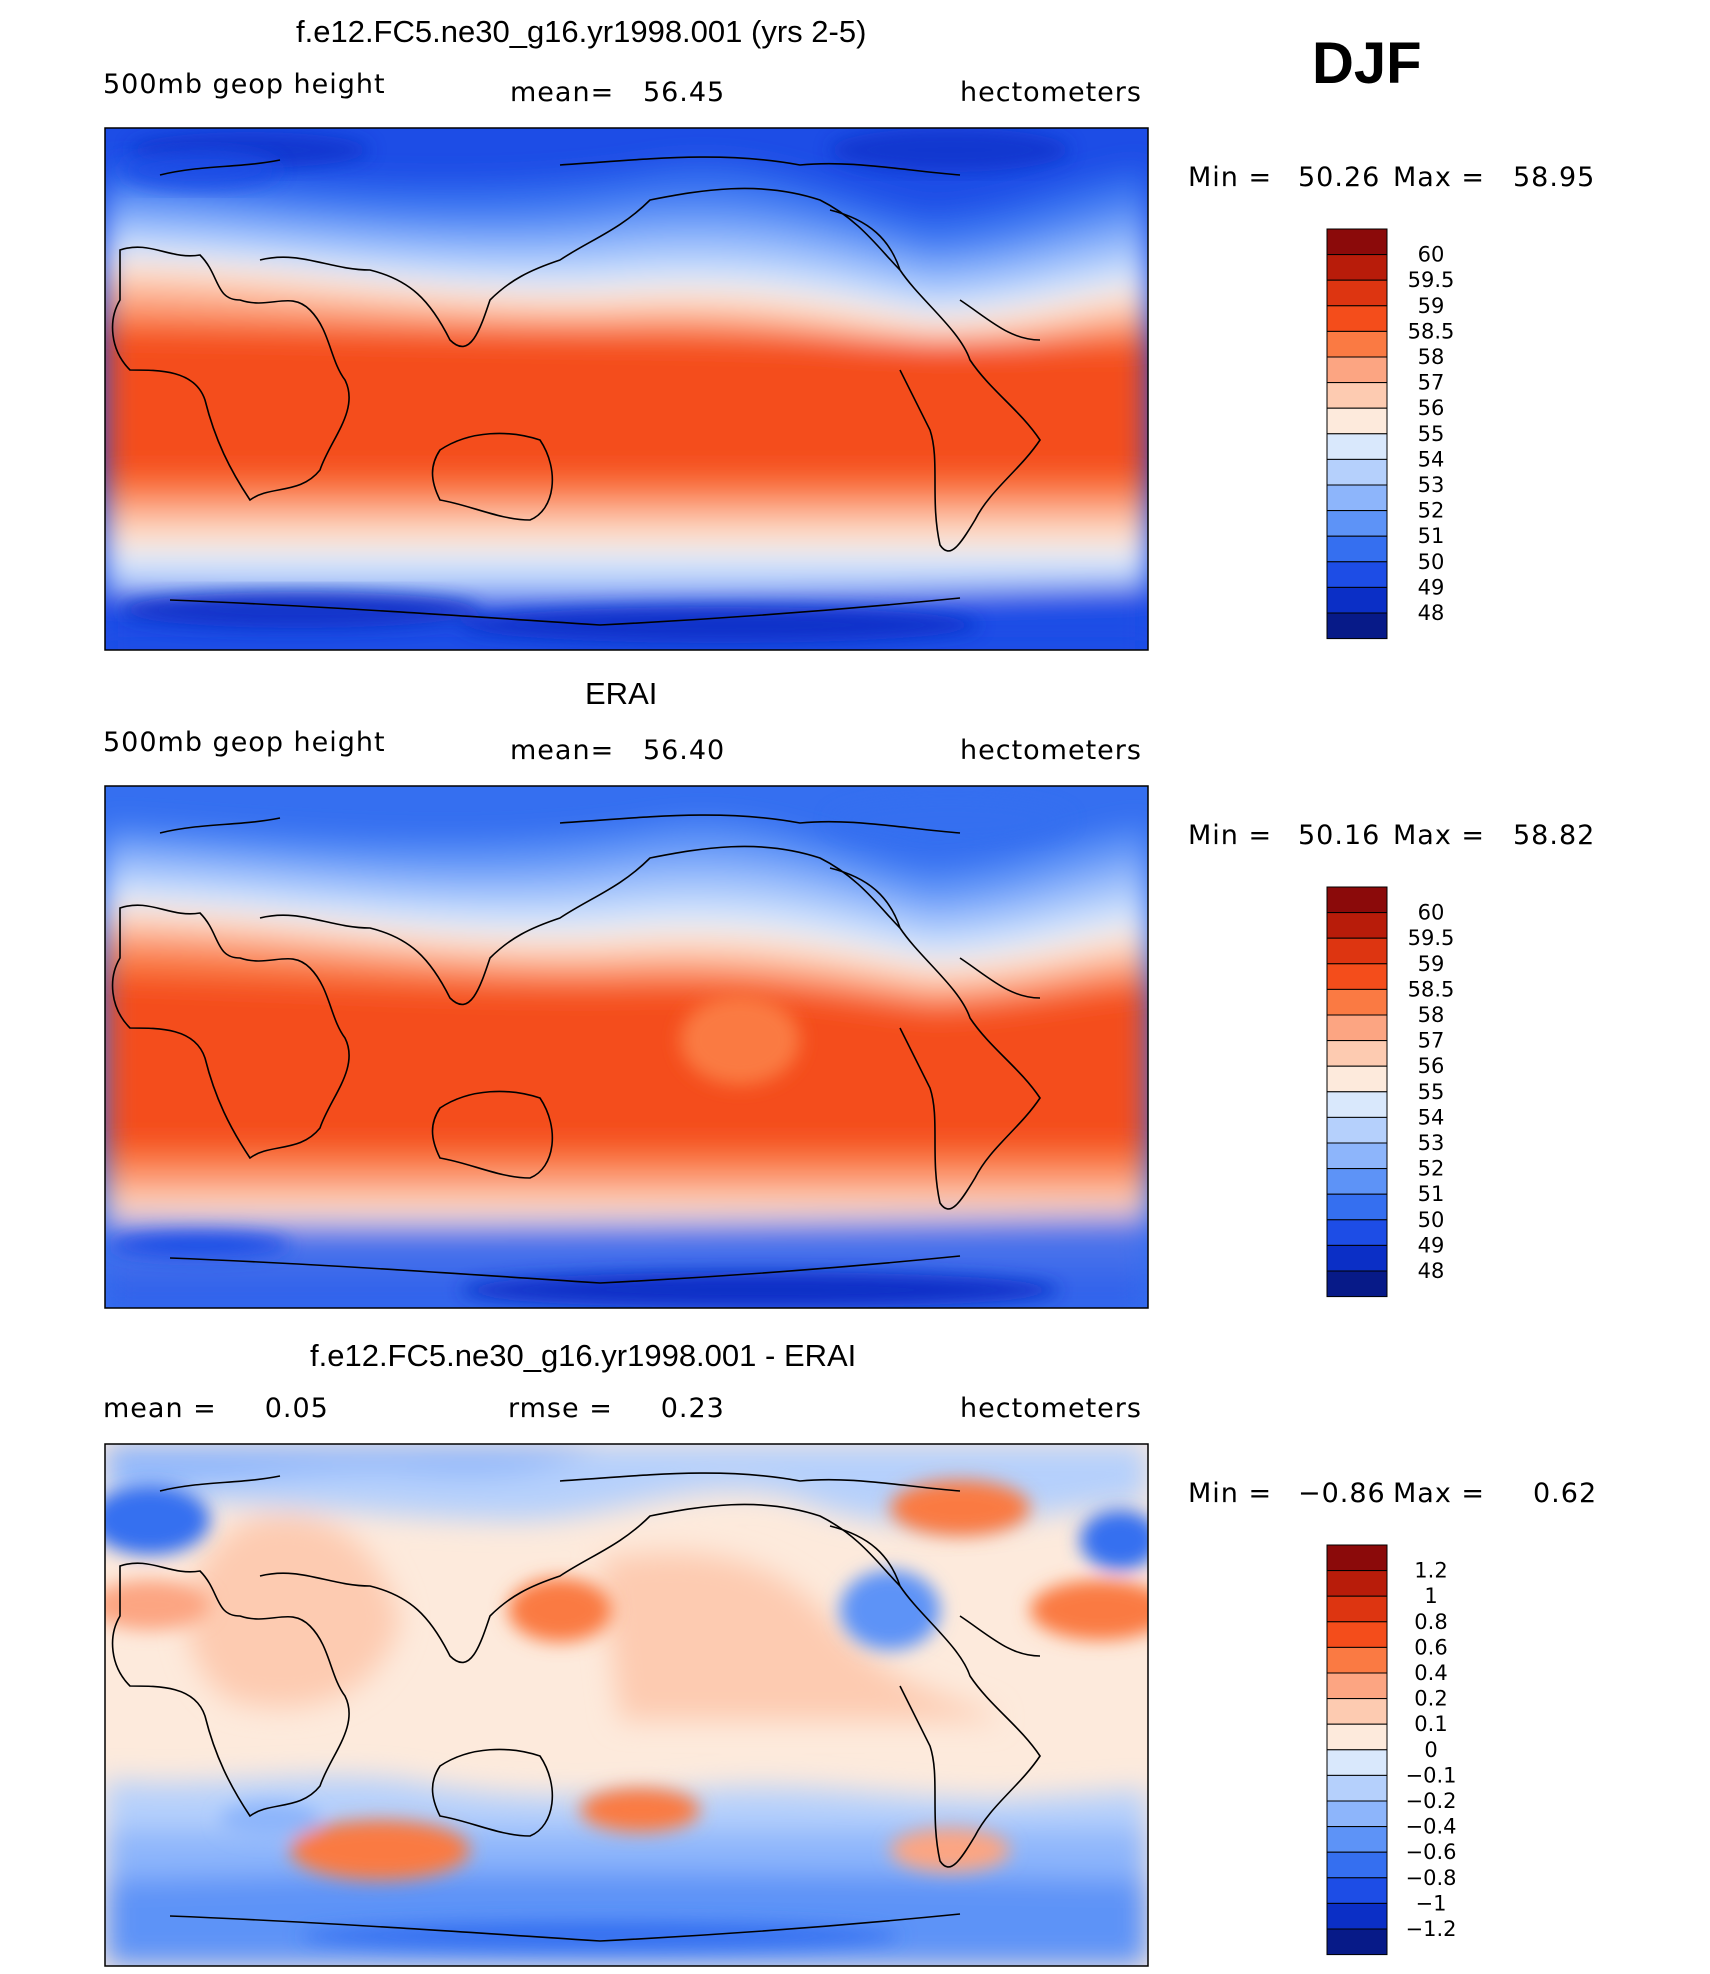  I want to click on panel-3-max-value: 0.62, so click(1565, 1493).